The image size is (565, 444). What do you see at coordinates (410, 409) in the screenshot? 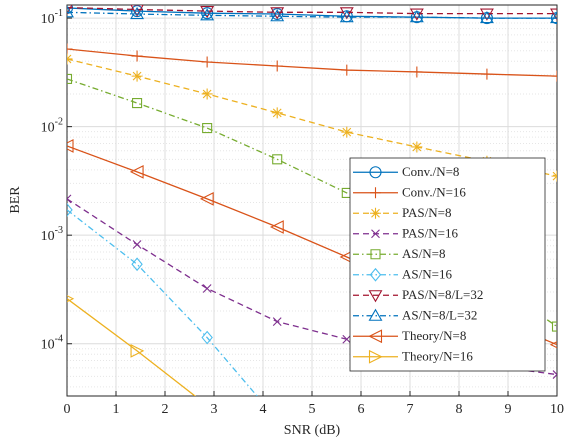
I see `x-tick-label: 7` at bounding box center [410, 409].